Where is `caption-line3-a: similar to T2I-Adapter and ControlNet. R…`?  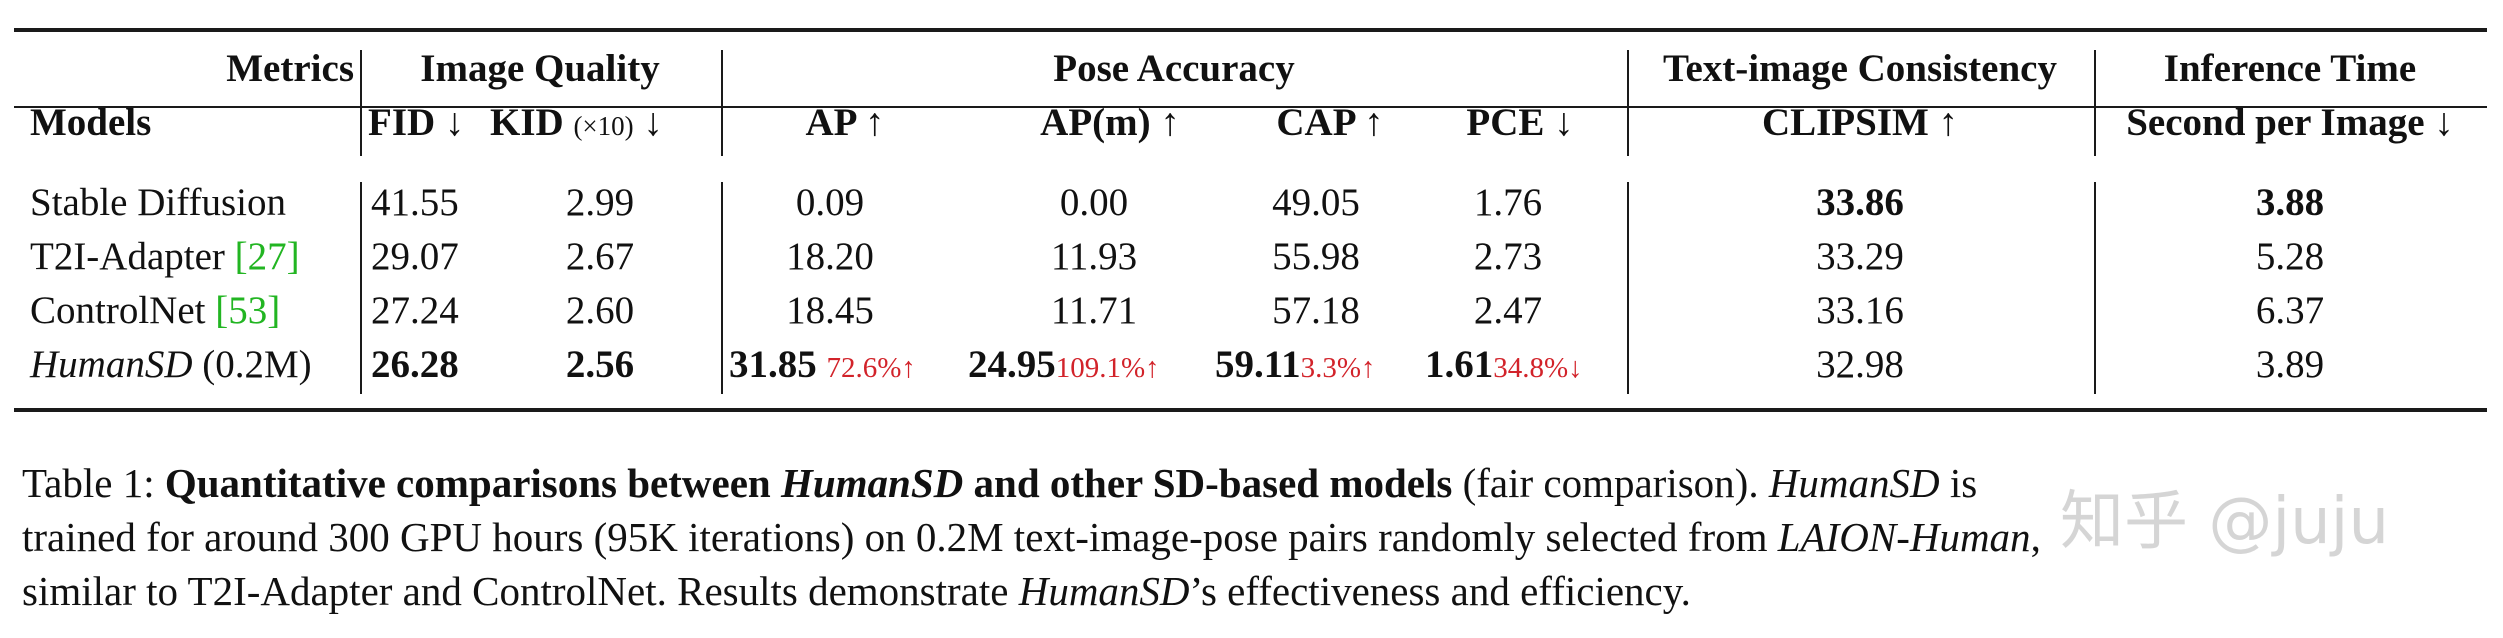 caption-line3-a: similar to T2I-Adapter and ControlNet. R… is located at coordinates (520, 591).